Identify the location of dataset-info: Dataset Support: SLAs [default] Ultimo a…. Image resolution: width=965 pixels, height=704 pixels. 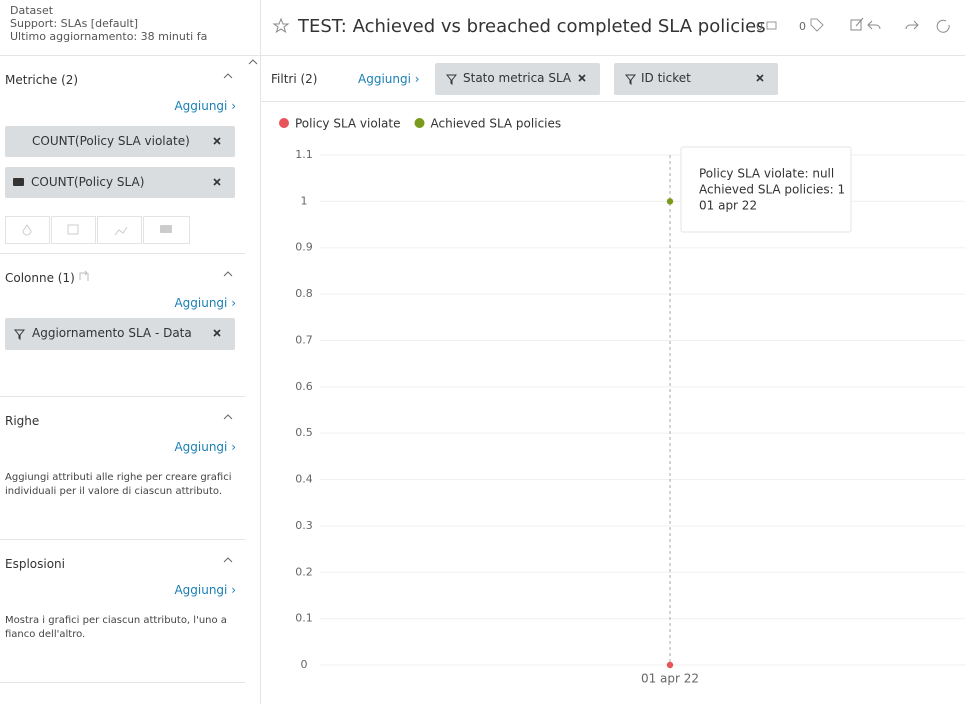
(108, 23).